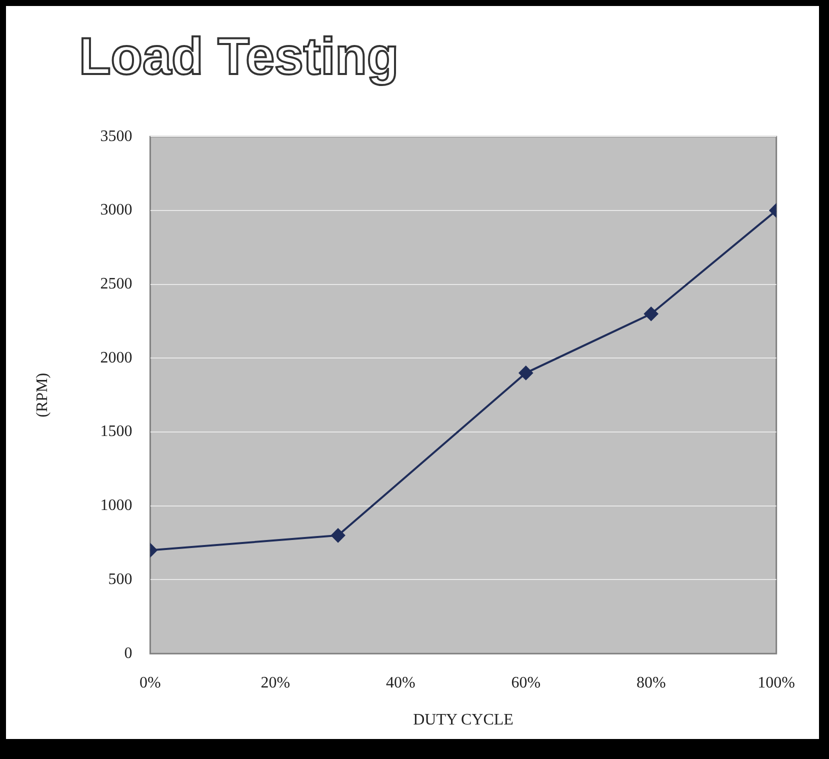 This screenshot has height=759, width=829. What do you see at coordinates (275, 683) in the screenshot?
I see `x-tick-label: 20%` at bounding box center [275, 683].